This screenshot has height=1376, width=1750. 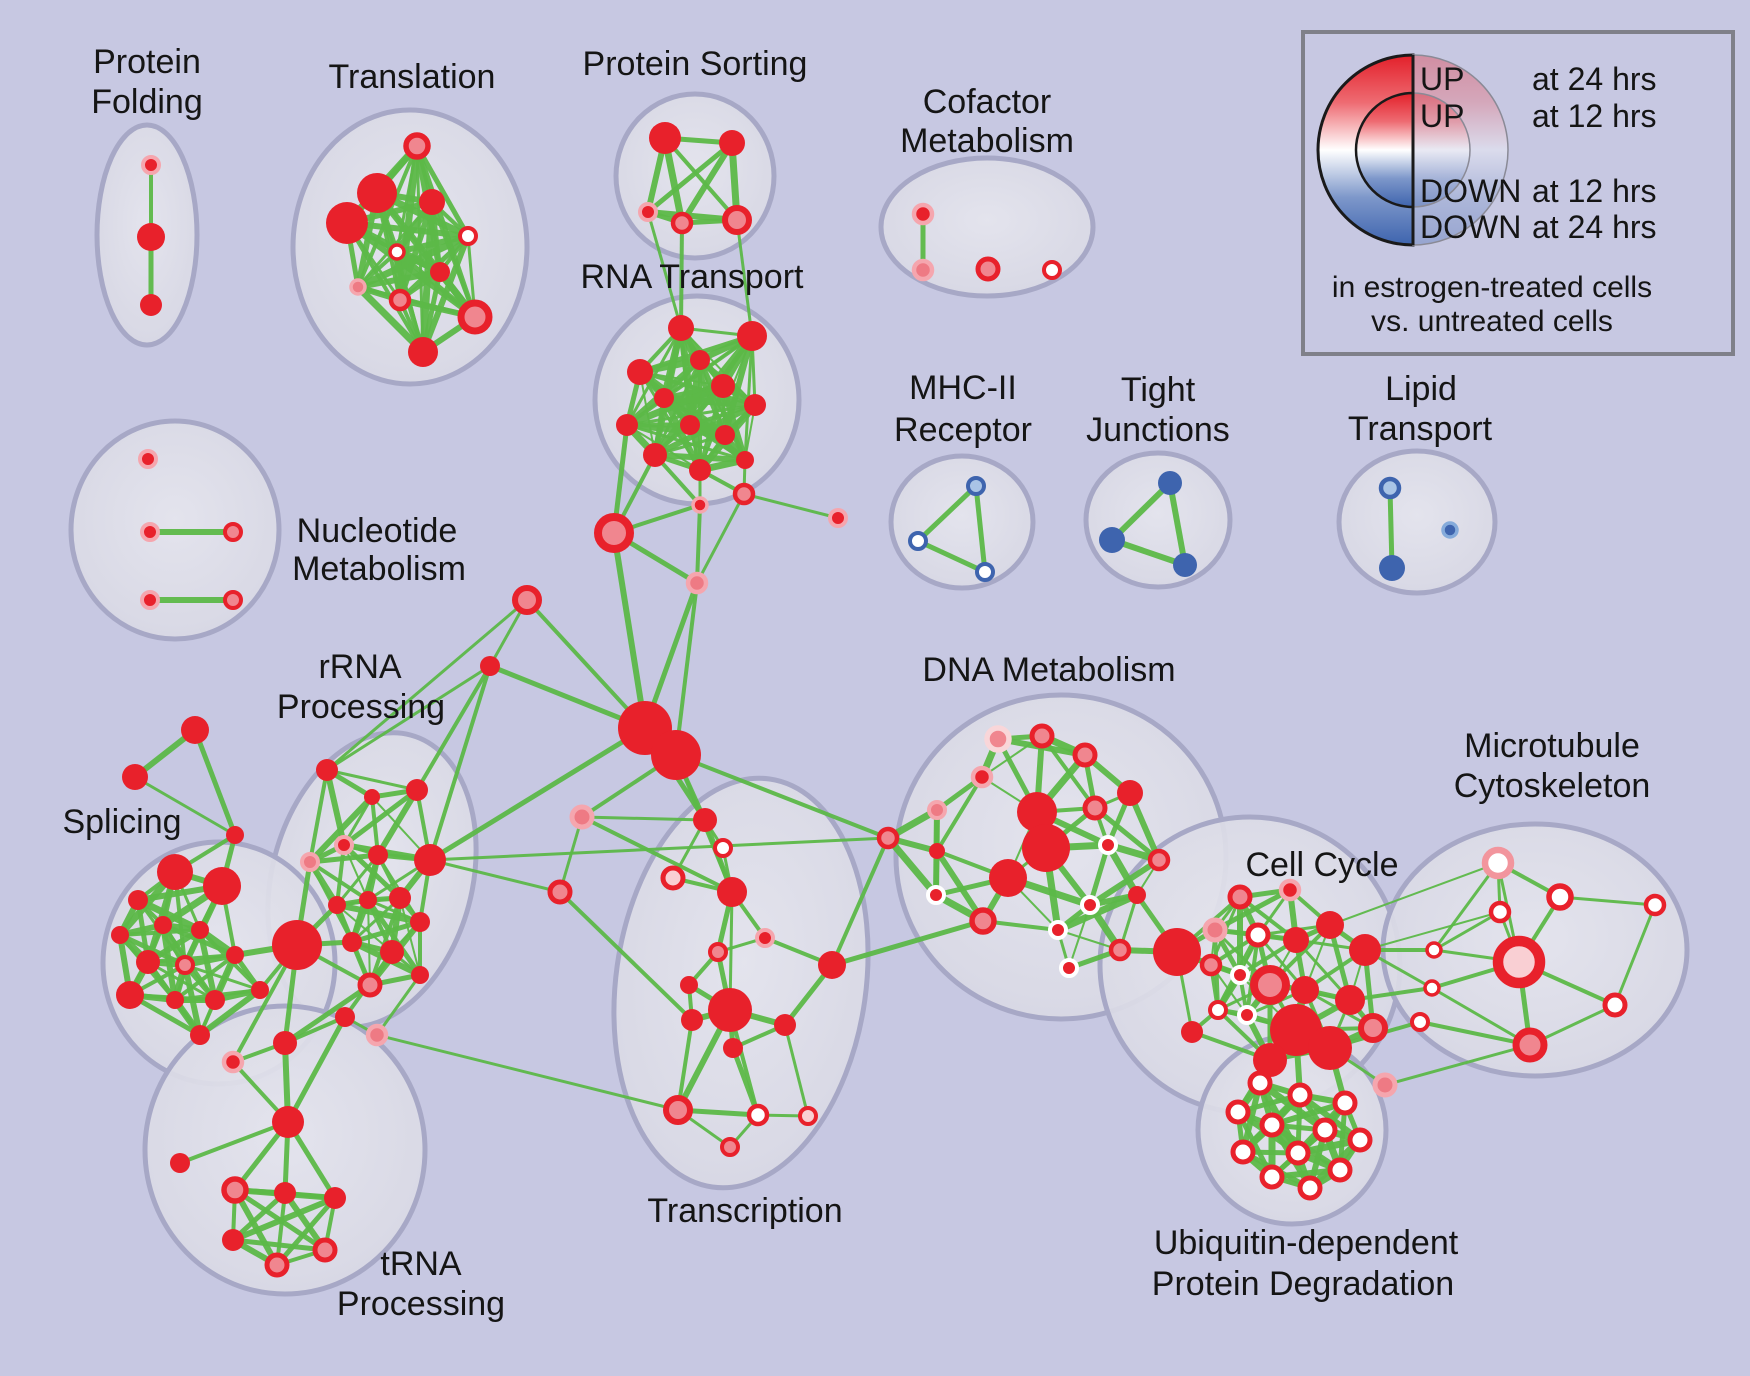 I want to click on cluster-rna-transport-label: RNA Transport, so click(x=693, y=277).